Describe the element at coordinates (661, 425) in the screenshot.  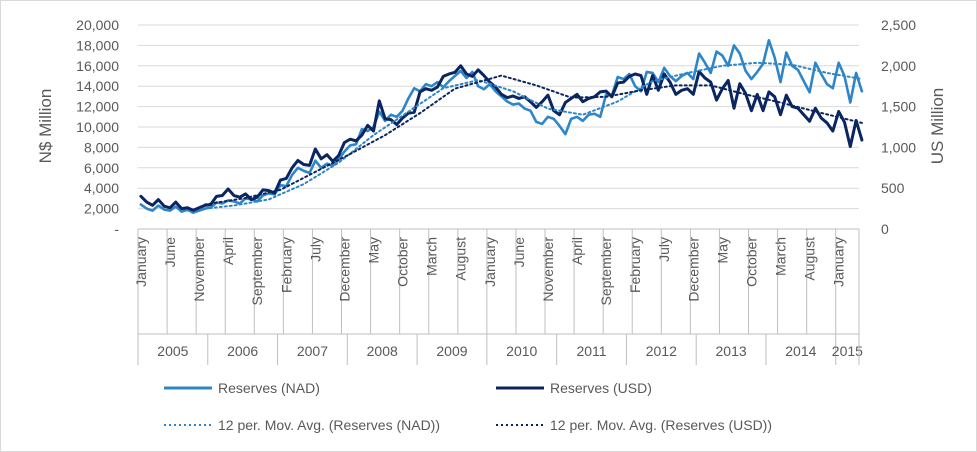
I see `legend-label: 12 per. Mov. Avg. (Reserves (USD))` at that location.